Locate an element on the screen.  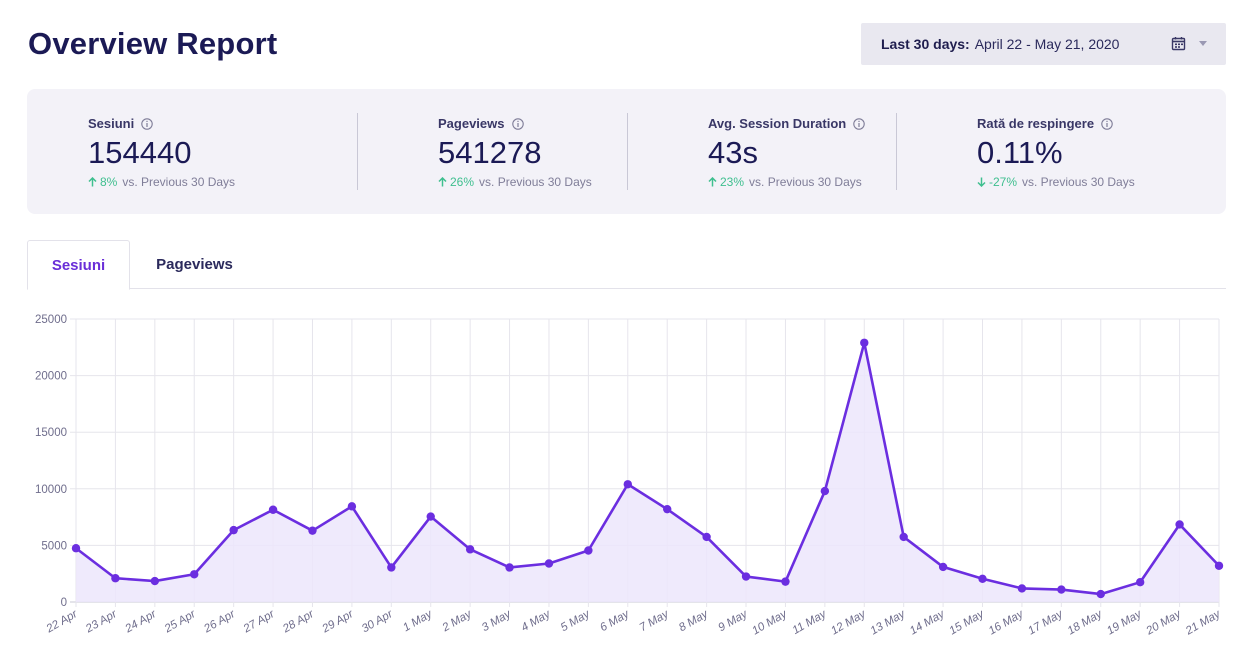
x-tick-label: 8 May is located at coordinates (694, 621).